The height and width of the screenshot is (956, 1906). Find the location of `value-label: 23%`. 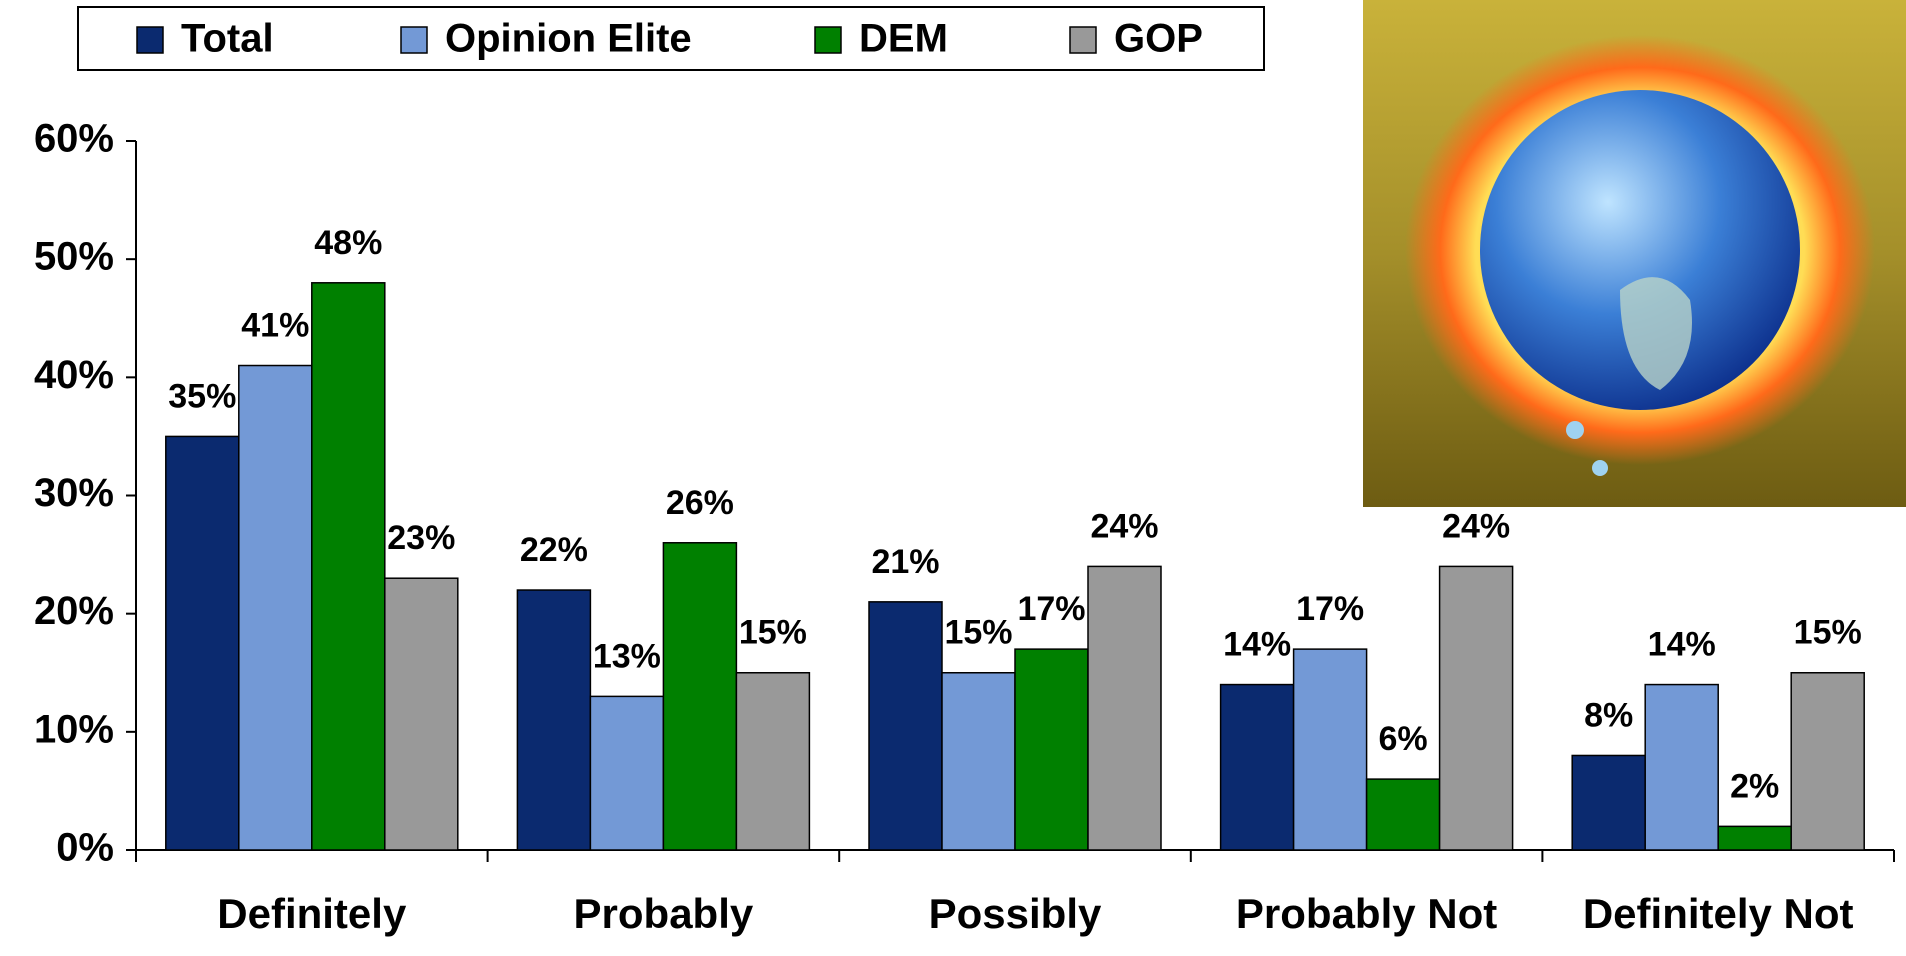

value-label: 23% is located at coordinates (421, 538).